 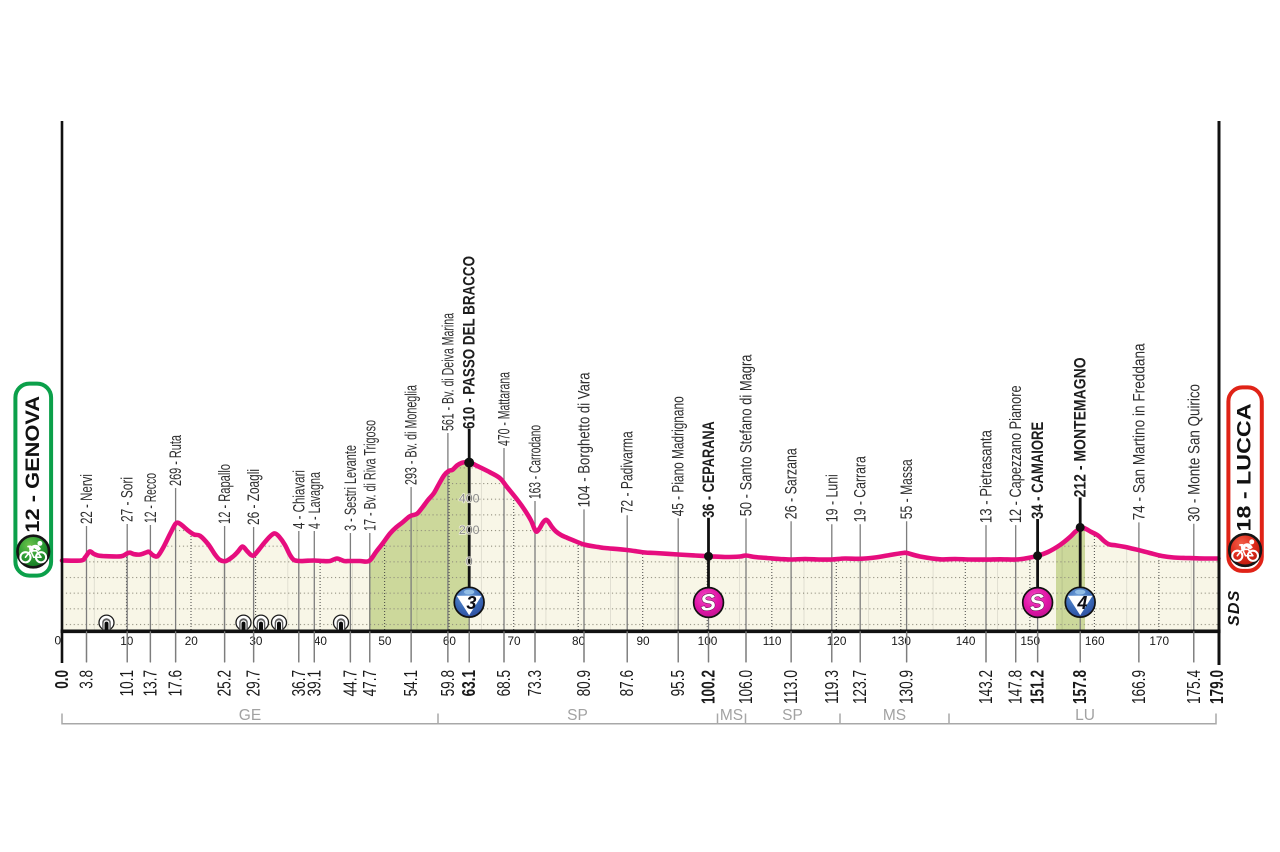 What do you see at coordinates (411, 683) in the screenshot?
I see `svg-text: 54.1` at bounding box center [411, 683].